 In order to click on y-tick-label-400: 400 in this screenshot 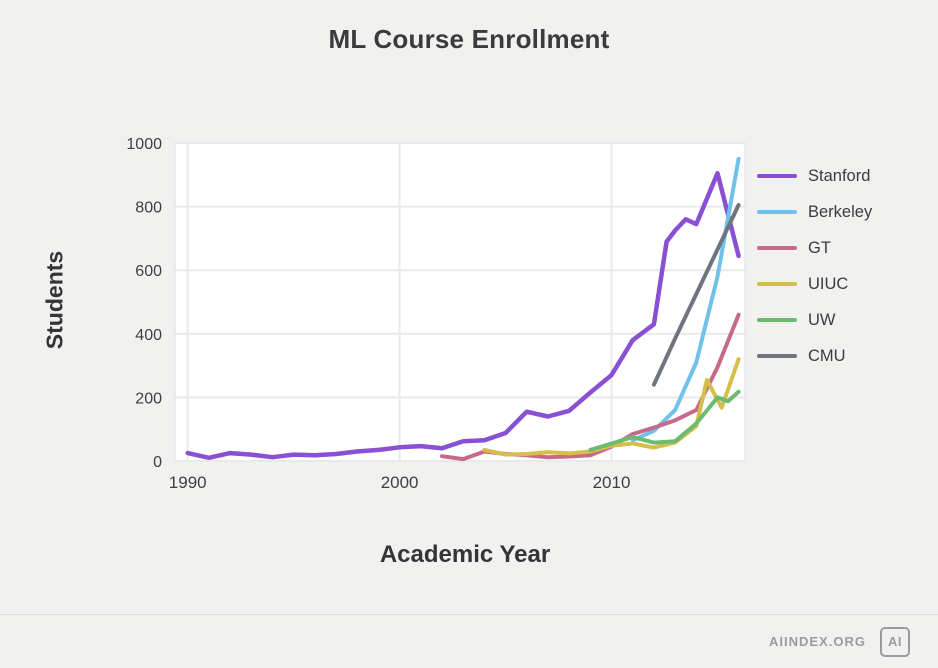, I will do `click(148, 335)`.